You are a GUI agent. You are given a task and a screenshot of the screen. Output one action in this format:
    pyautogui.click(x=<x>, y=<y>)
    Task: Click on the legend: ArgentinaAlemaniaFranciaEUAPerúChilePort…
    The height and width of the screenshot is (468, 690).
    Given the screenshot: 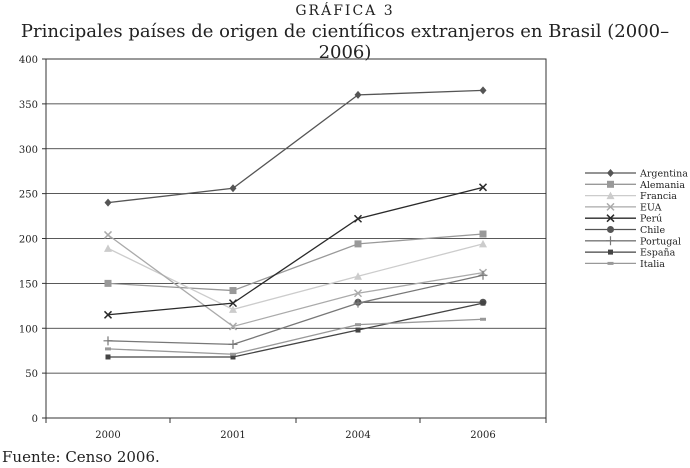 What is the action you would take?
    pyautogui.click(x=636, y=219)
    